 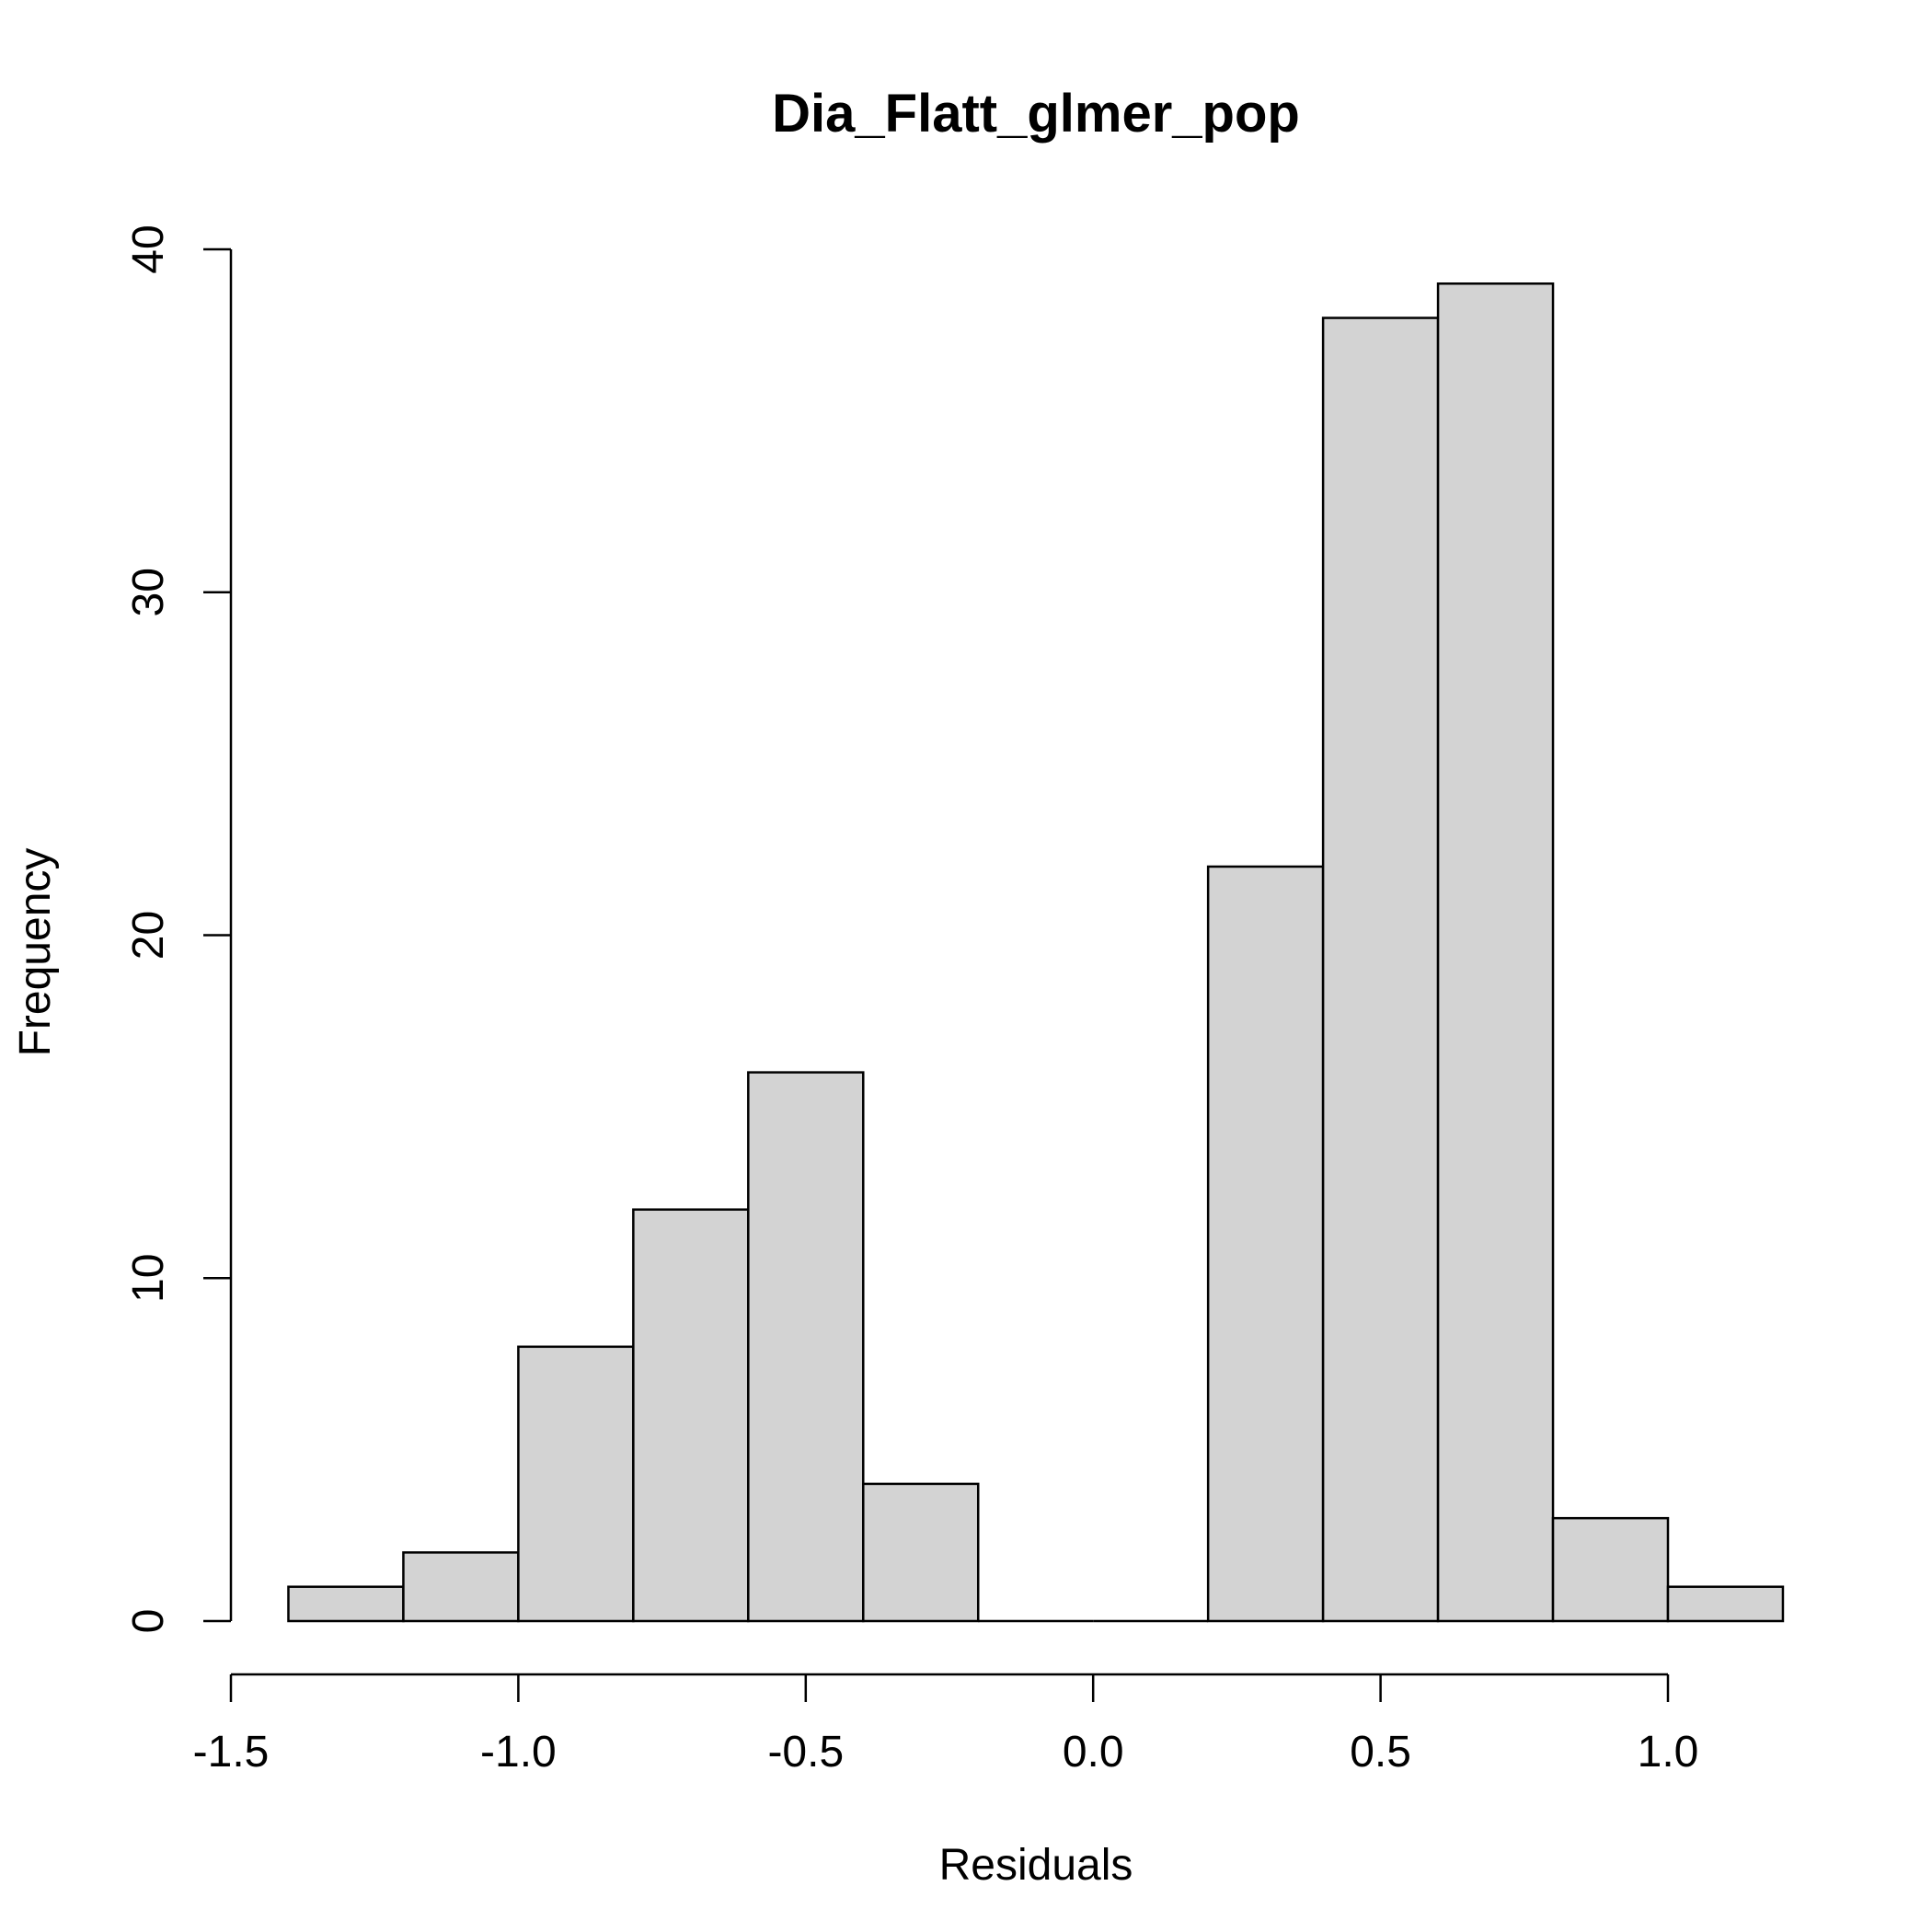 I want to click on x-tick-label: 0.5, so click(x=1380, y=1752).